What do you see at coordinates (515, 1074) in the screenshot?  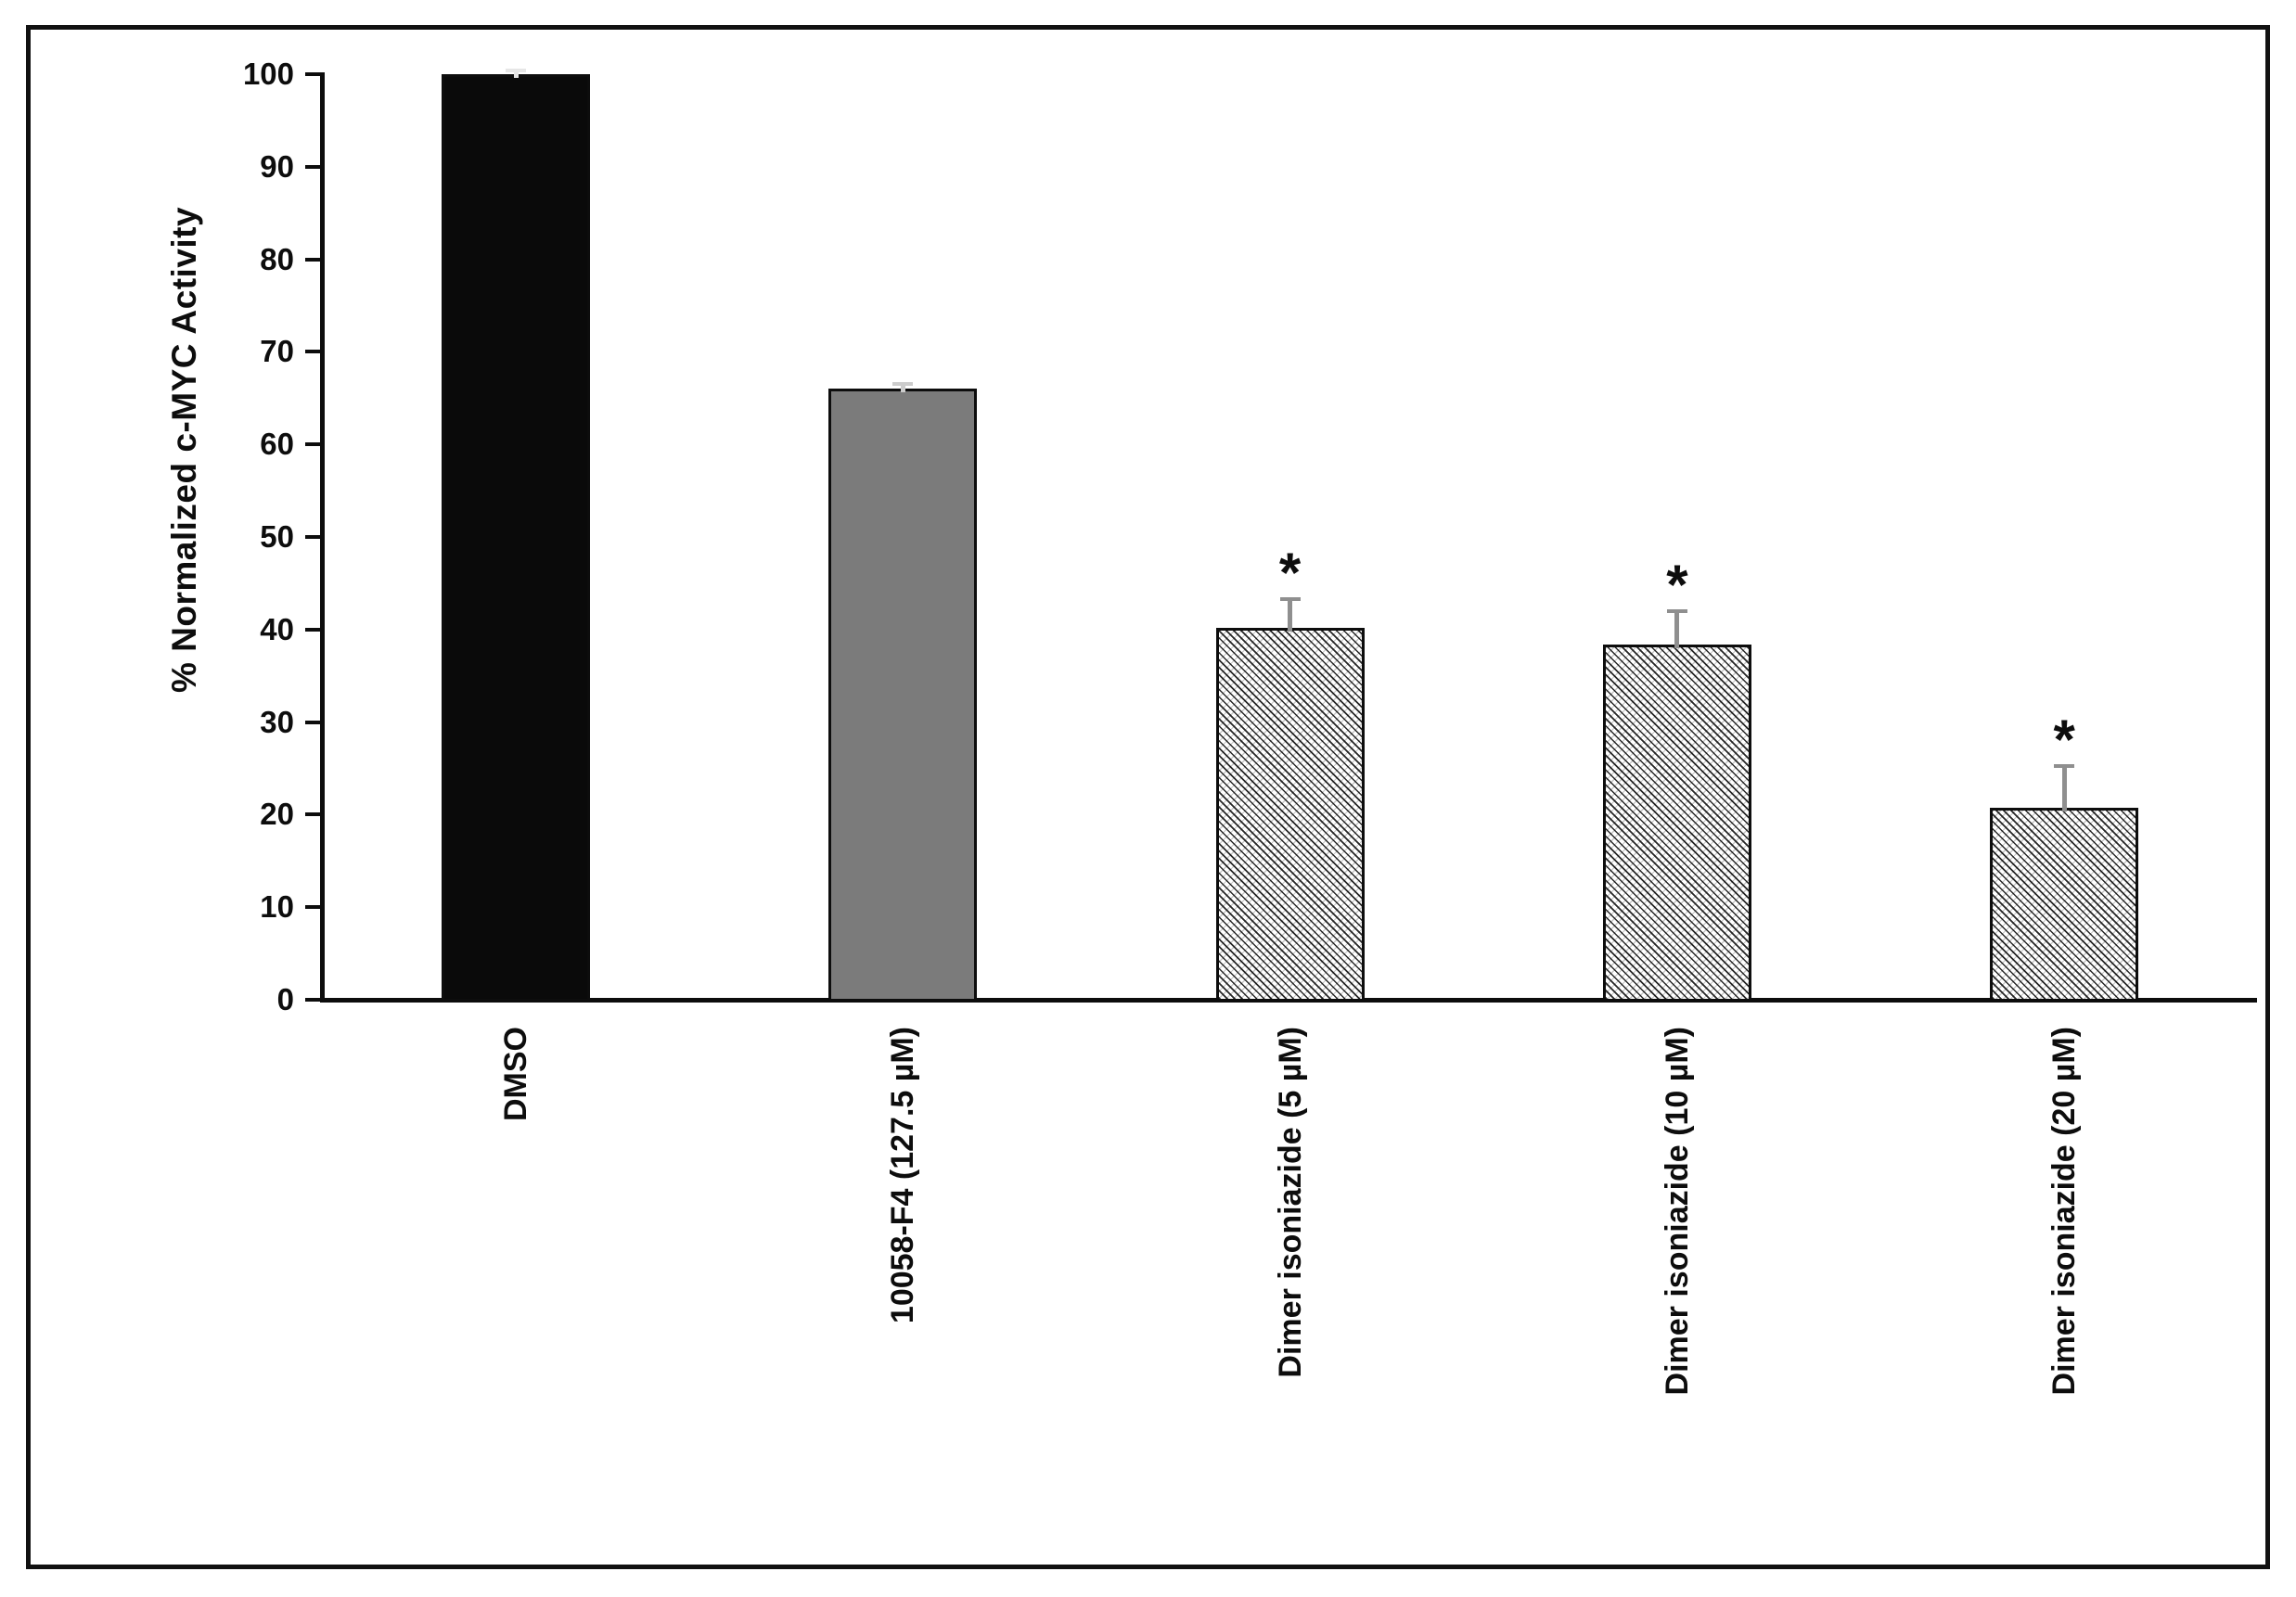 I see `x-category-label: DMSO` at bounding box center [515, 1074].